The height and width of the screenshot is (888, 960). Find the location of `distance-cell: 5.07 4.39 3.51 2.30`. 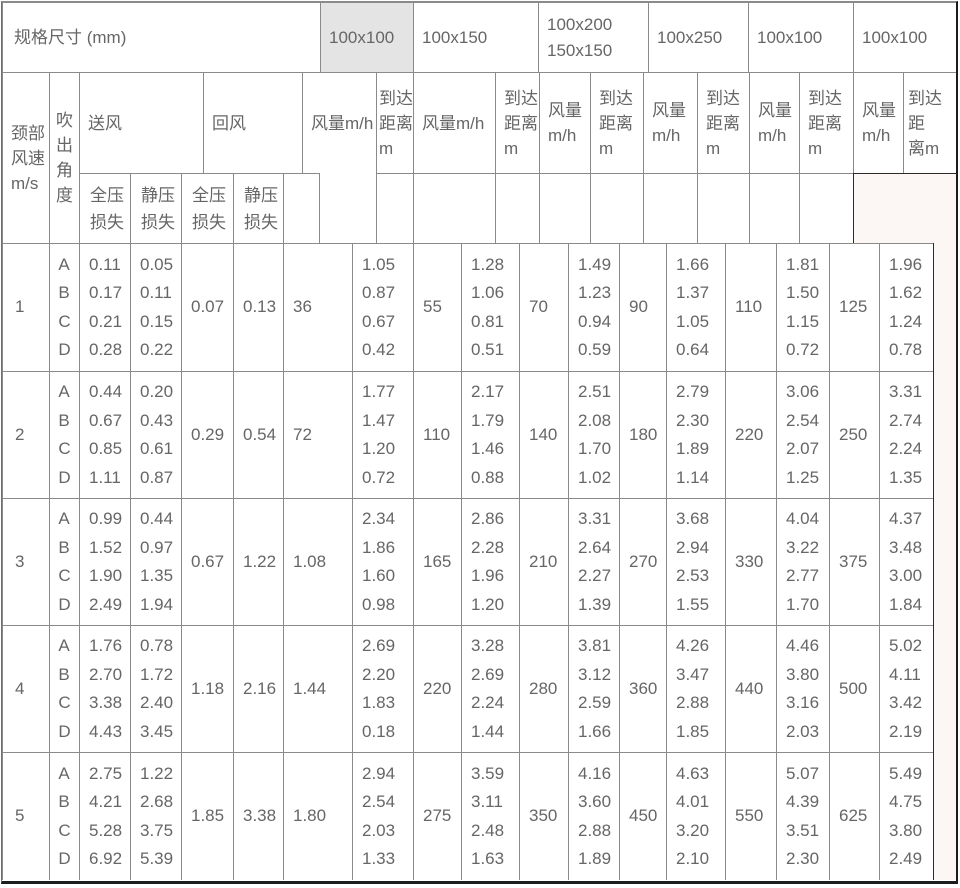

distance-cell: 5.07 4.39 3.51 2.30 is located at coordinates (802, 816).